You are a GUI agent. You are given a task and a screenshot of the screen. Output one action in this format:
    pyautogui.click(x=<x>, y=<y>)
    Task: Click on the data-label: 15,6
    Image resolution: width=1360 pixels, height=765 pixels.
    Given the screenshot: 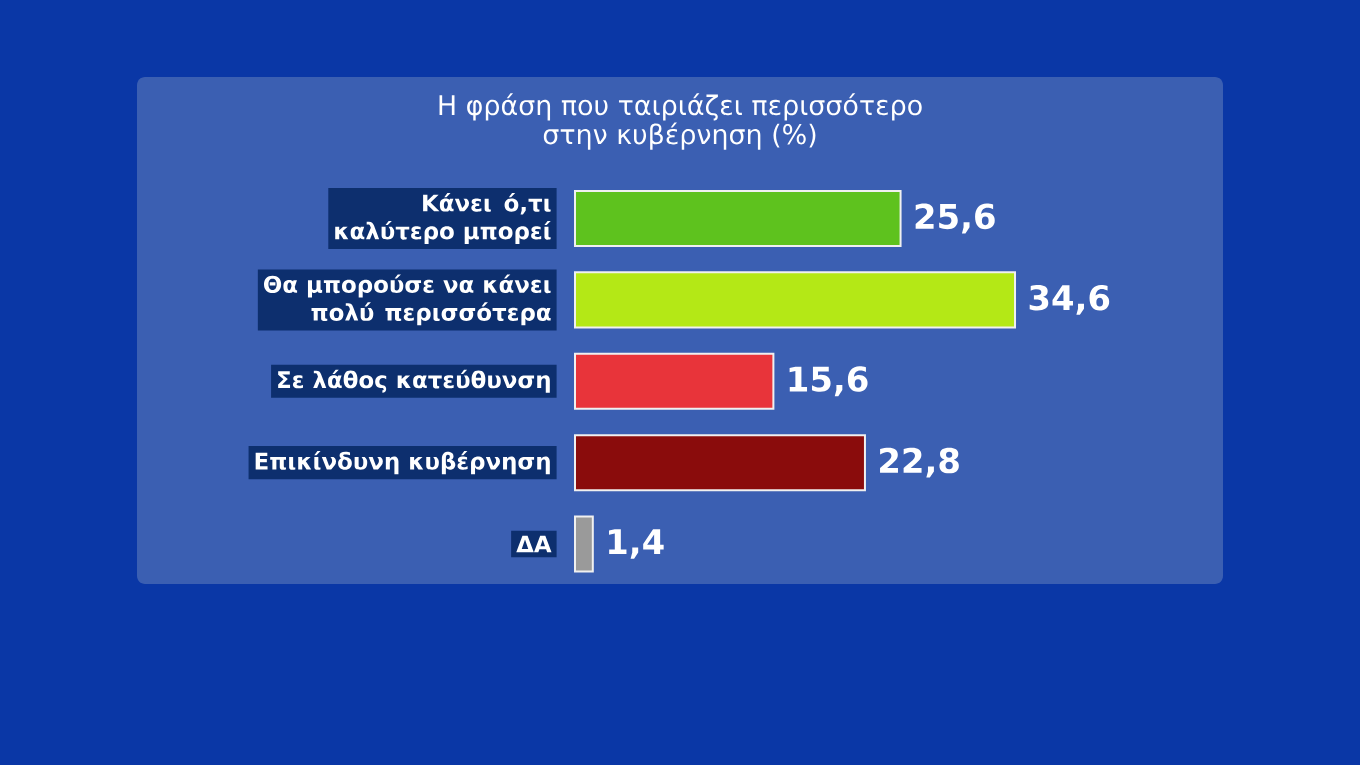 What is the action you would take?
    pyautogui.click(x=828, y=381)
    